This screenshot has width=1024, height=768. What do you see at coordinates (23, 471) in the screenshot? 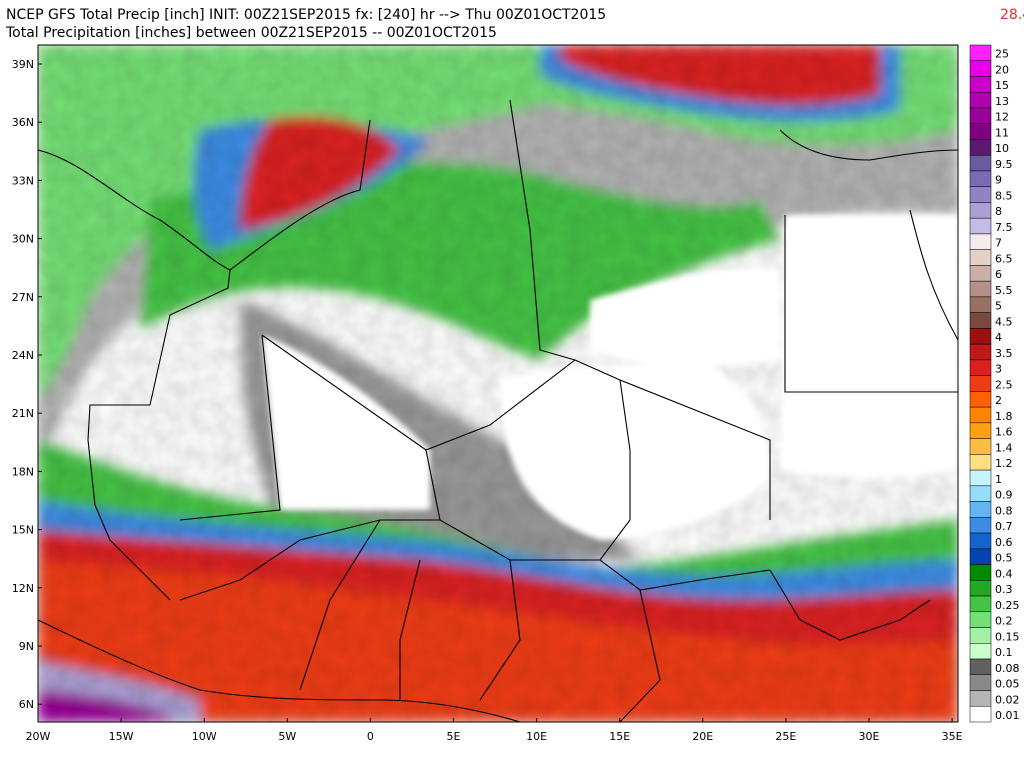
I see `lat-label: 18N` at bounding box center [23, 471].